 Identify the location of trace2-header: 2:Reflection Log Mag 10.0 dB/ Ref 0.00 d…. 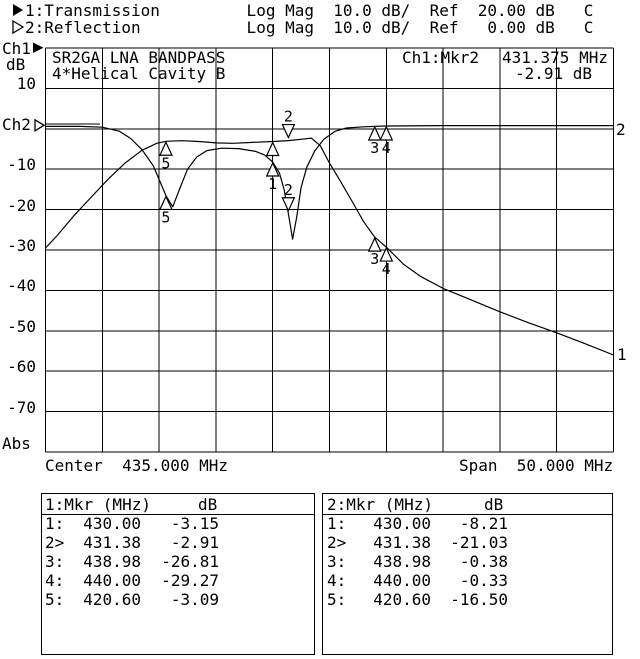
(309, 27).